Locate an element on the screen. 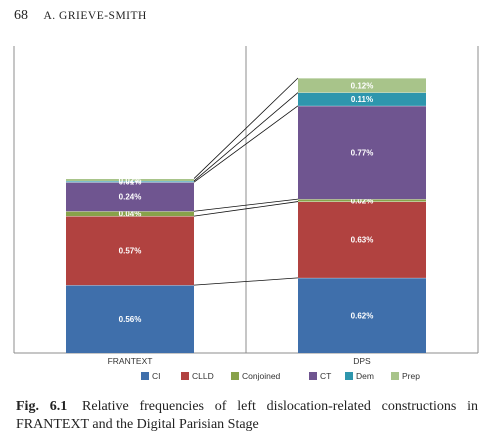 Image resolution: width=492 pixels, height=436 pixels. connector-line-clld is located at coordinates (246, 209).